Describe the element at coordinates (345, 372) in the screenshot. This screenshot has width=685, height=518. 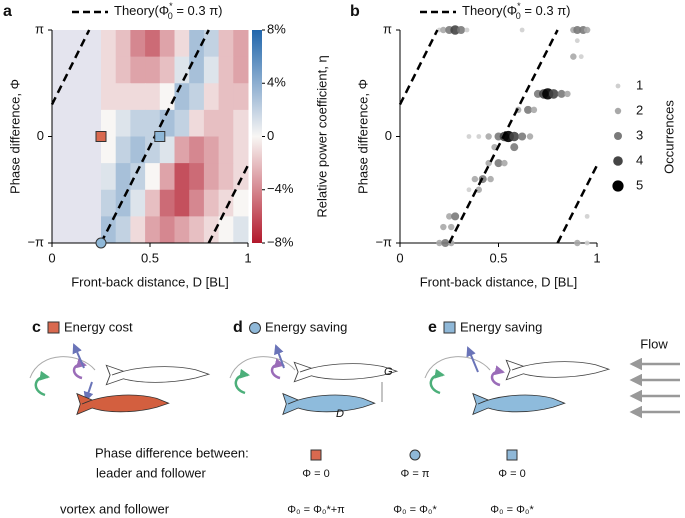
I see `leader-fish` at that location.